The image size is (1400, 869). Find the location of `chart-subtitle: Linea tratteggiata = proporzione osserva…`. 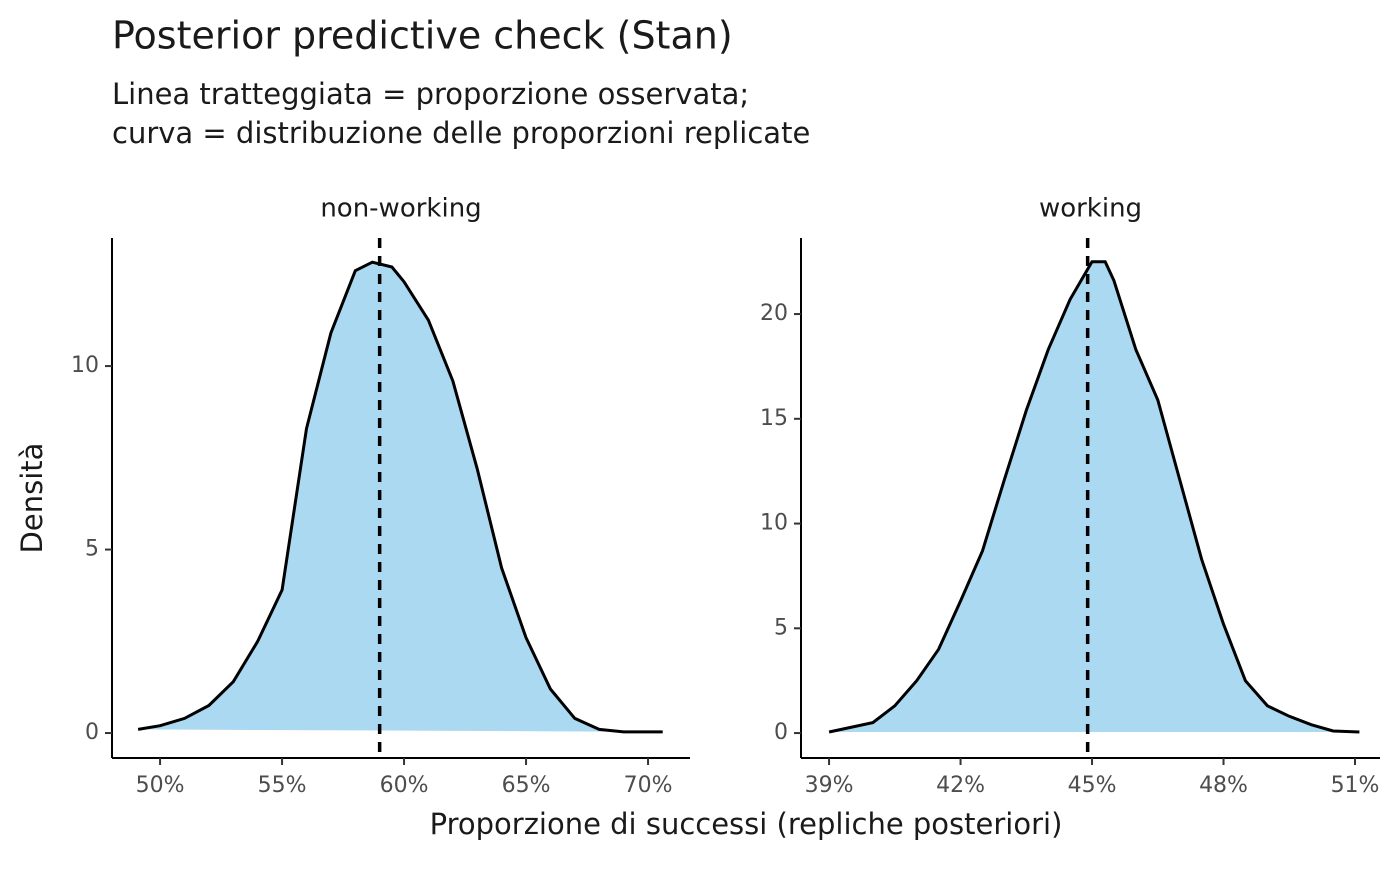

chart-subtitle: Linea tratteggiata = proporzione osserva… is located at coordinates (430, 94).